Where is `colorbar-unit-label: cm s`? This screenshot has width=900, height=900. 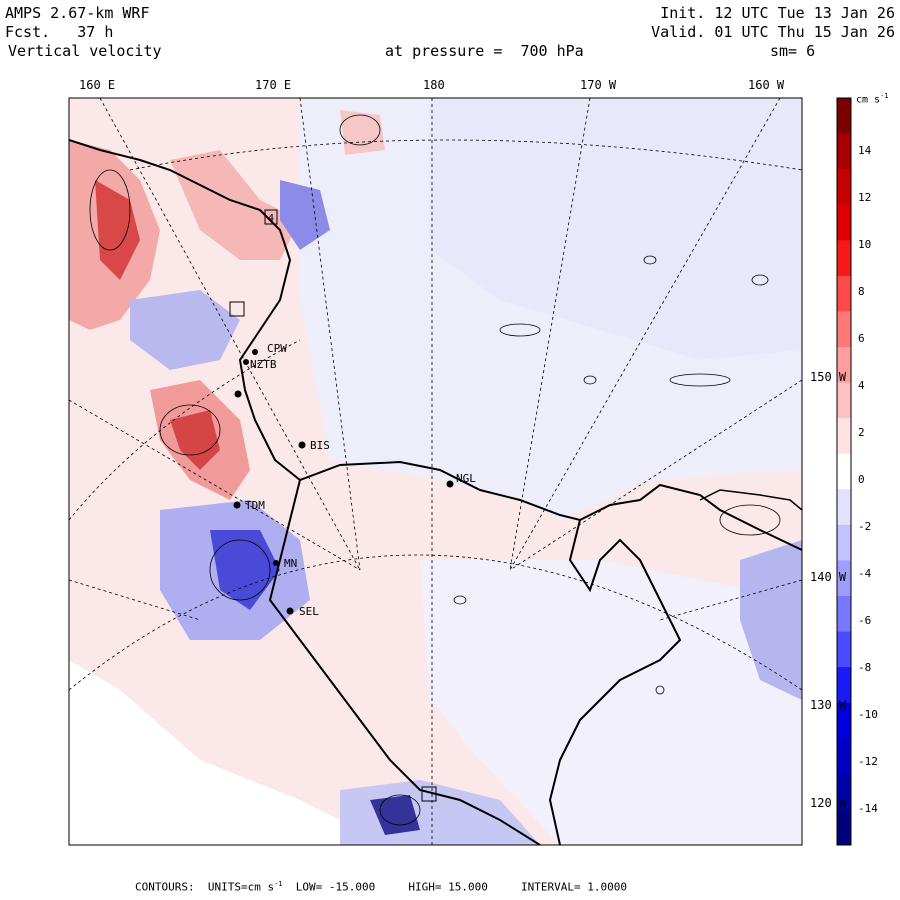
colorbar-unit-label: cm s is located at coordinates (868, 100).